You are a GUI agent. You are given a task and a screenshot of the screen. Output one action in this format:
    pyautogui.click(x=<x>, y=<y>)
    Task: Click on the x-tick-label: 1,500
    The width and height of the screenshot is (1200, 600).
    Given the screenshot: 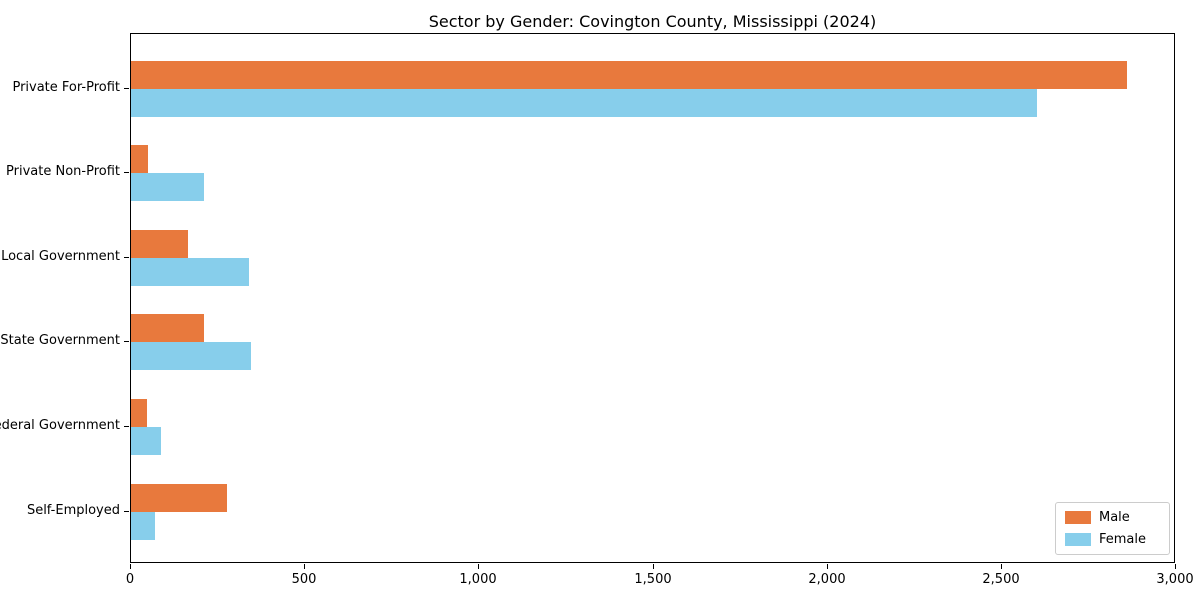 What is the action you would take?
    pyautogui.click(x=653, y=579)
    